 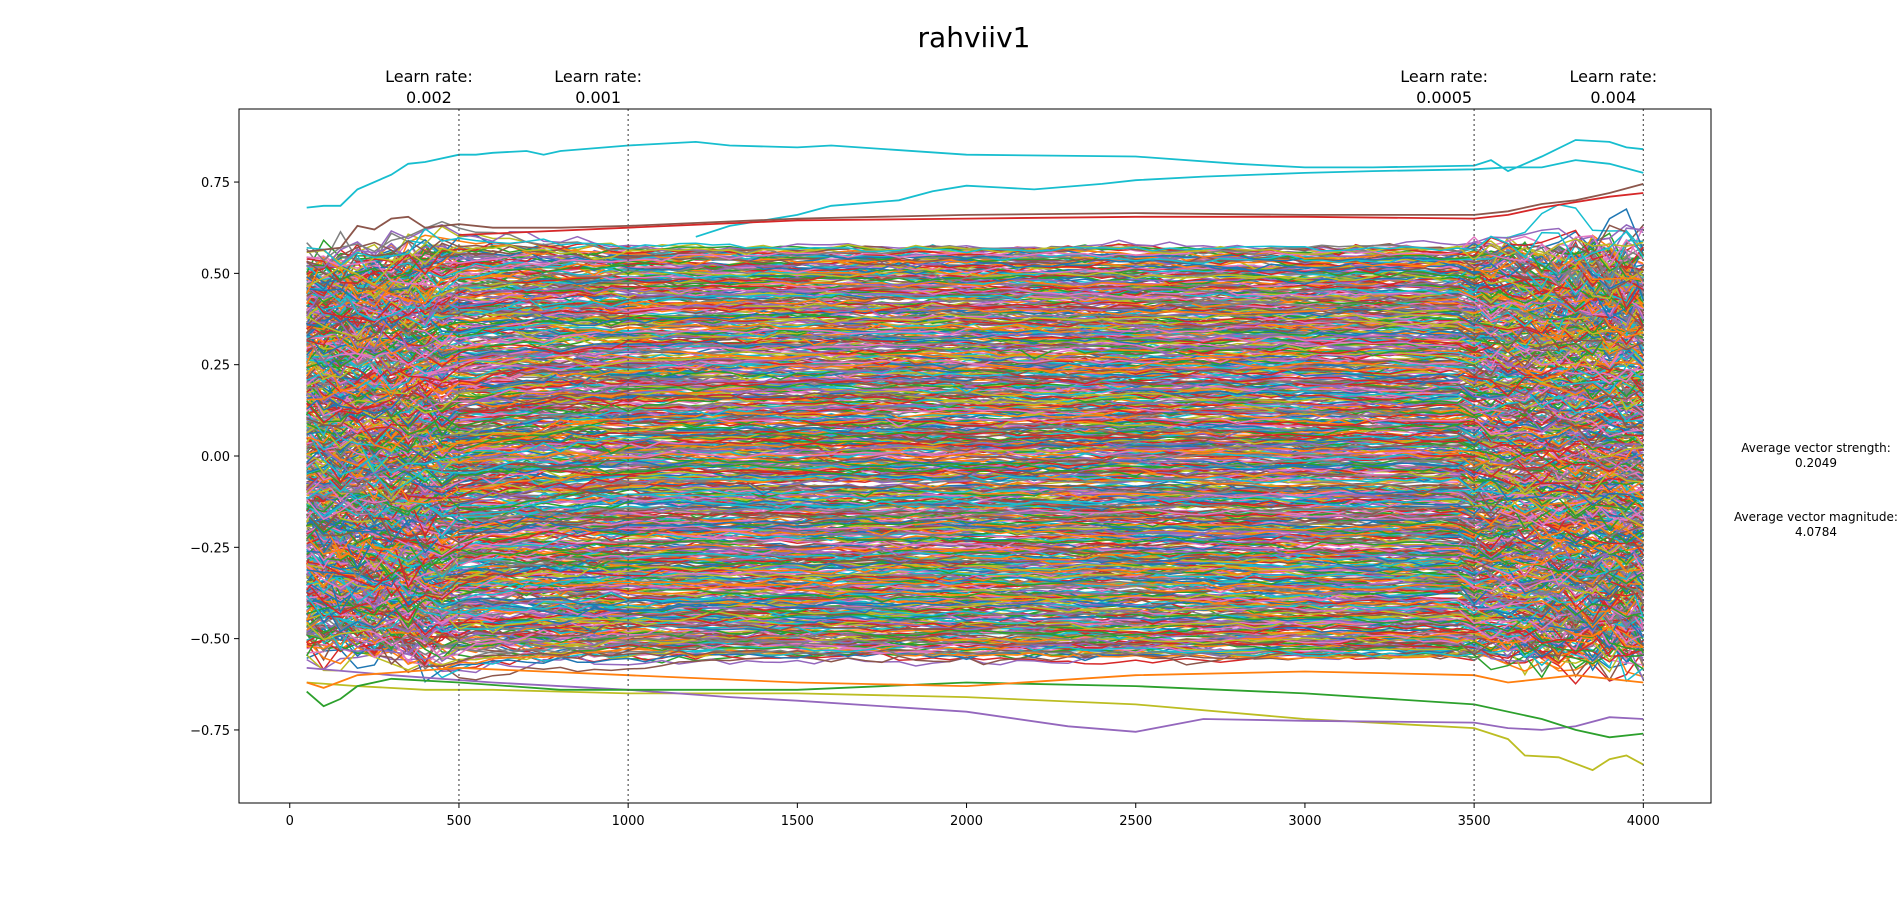 I want to click on y-tick-label: −0.25, so click(x=210, y=548).